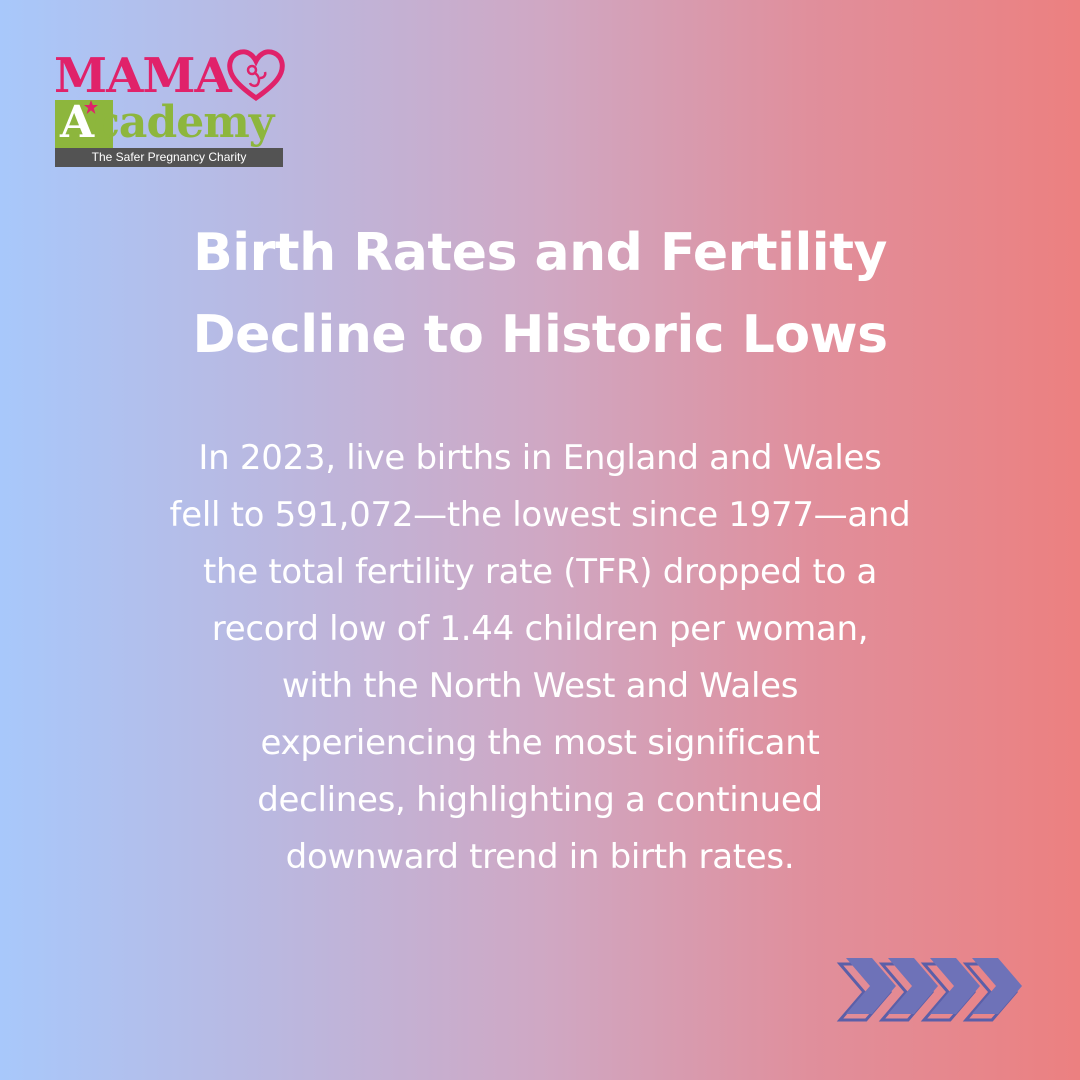 The image size is (1080, 1080). What do you see at coordinates (540, 335) in the screenshot?
I see `title-line: Decline to Historic Lows` at bounding box center [540, 335].